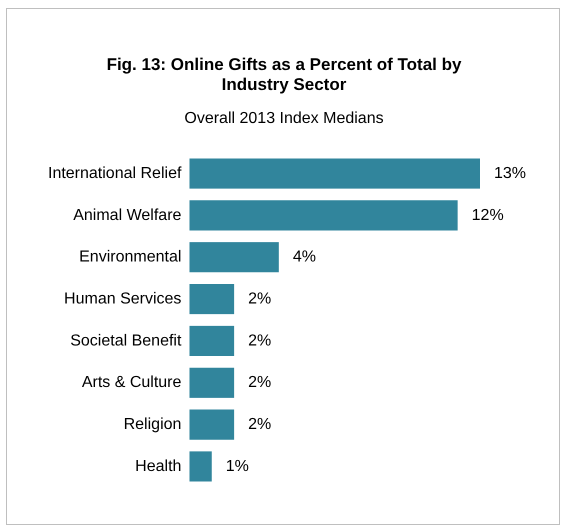  Describe the element at coordinates (284, 119) in the screenshot. I see `chart-subtitle: Overall 2013 Index Medians` at that location.